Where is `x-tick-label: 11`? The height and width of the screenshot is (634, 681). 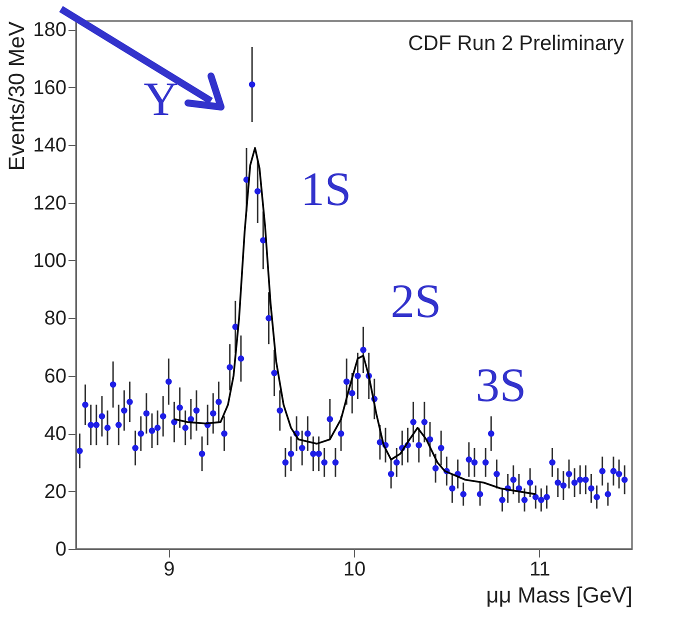
x-tick-label: 11 is located at coordinates (539, 569).